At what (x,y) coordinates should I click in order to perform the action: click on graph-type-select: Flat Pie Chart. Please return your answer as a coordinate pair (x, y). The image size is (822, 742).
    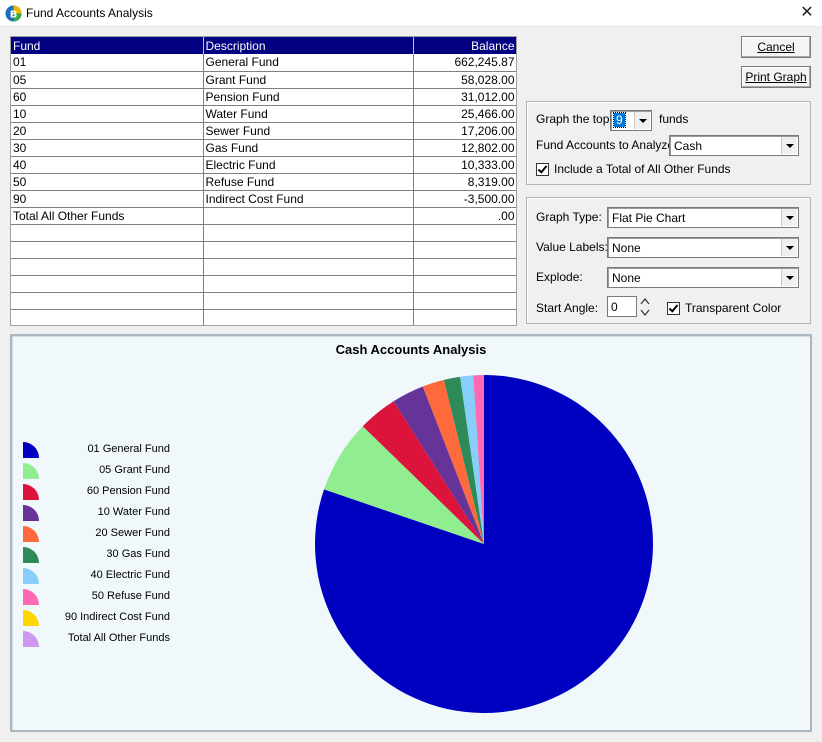
    Looking at the image, I should click on (703, 217).